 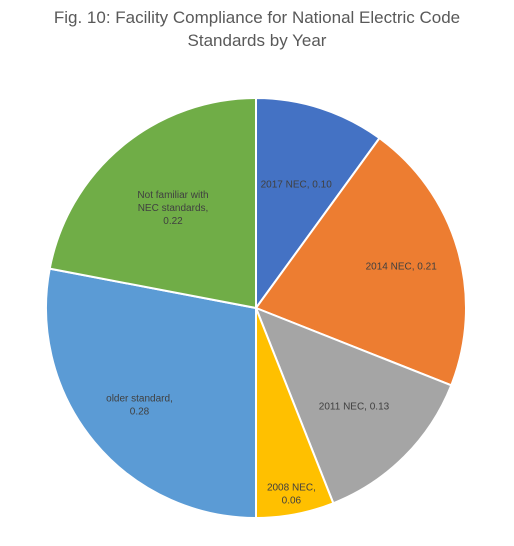 I want to click on data-label-2011-nec: 2011 NEC, 0.13, so click(x=354, y=407).